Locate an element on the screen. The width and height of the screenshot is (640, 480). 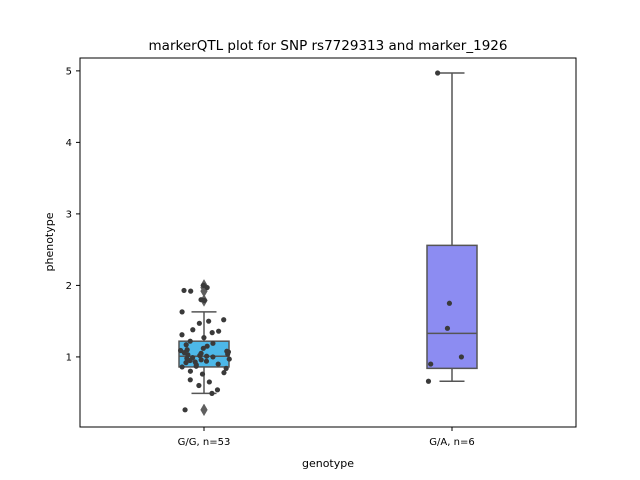
y-tick-label: 4 is located at coordinates (69, 143).